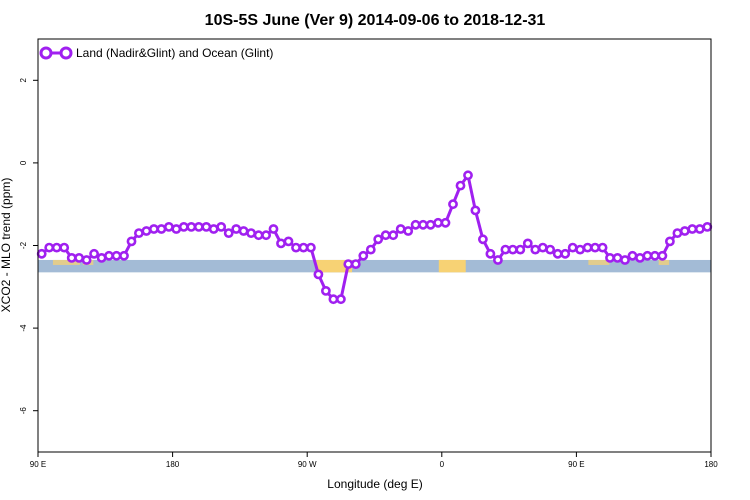 The image size is (750, 500). I want to click on y-tick-label: -2, so click(23, 245).